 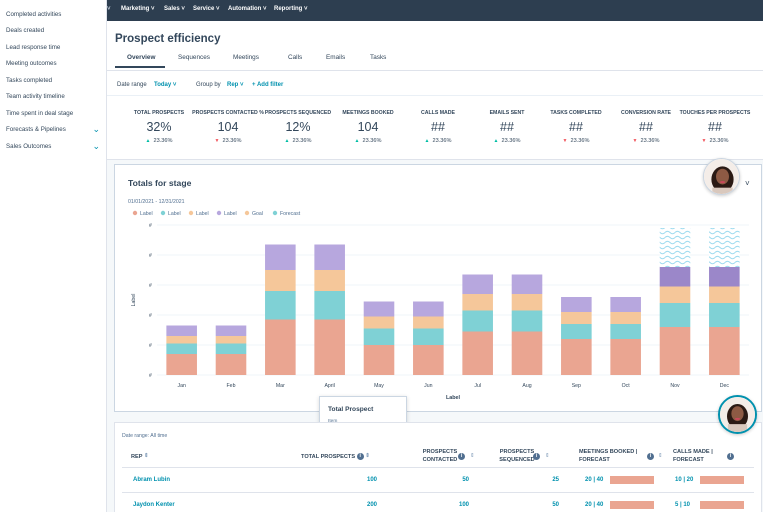 I want to click on prospects-contacted-cell: 50, so click(x=465, y=480).